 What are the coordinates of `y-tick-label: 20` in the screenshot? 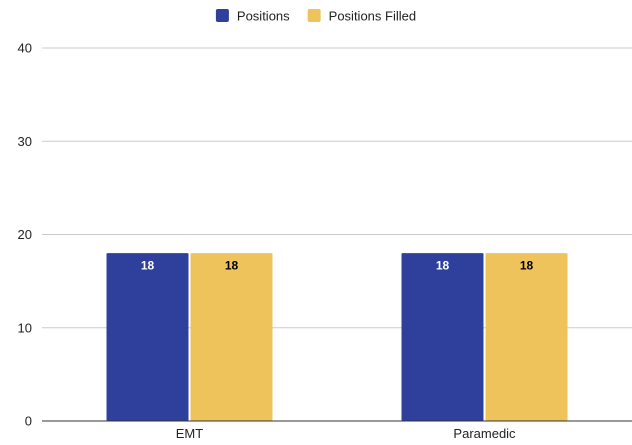 It's located at (25, 234).